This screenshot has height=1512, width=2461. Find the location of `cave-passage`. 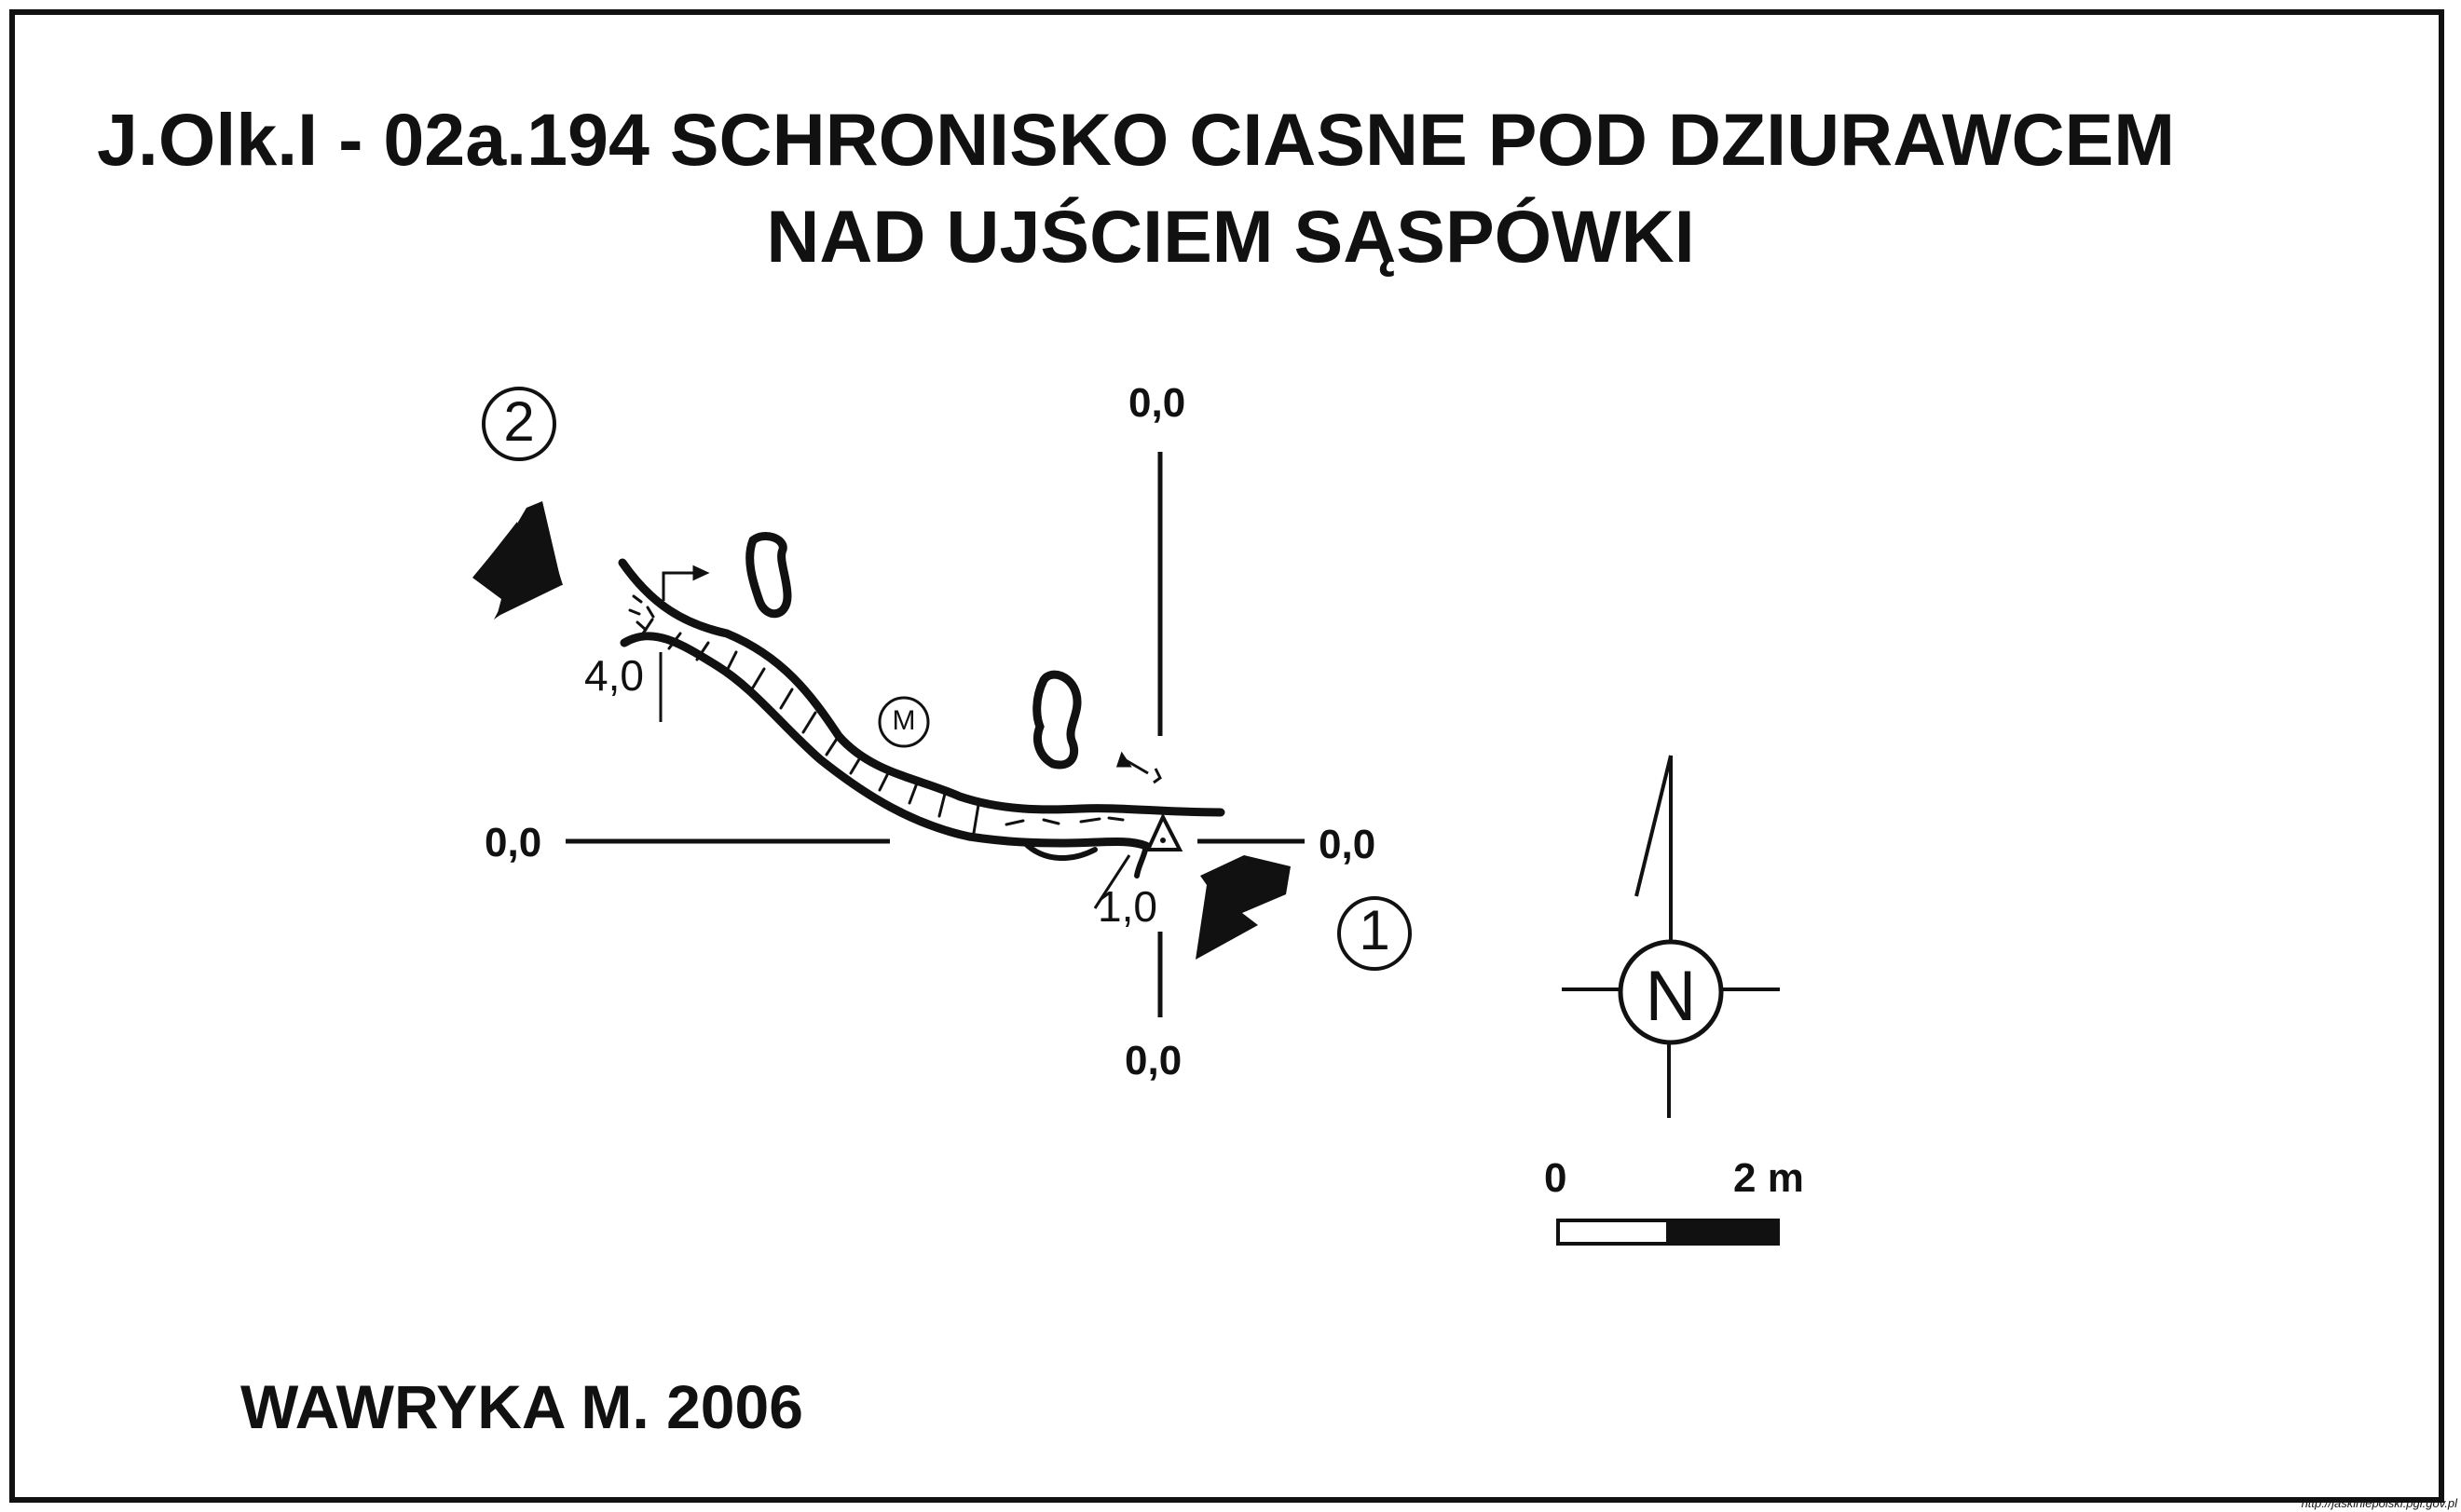

cave-passage is located at coordinates (921, 718).